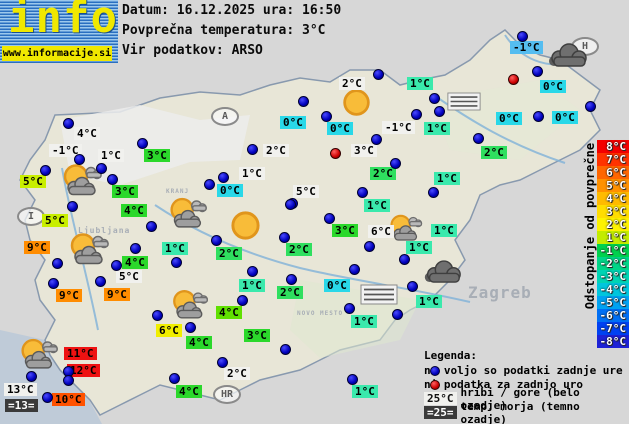 The width and height of the screenshot is (629, 424). I want to click on weather-icon-sun, so click(356, 104).